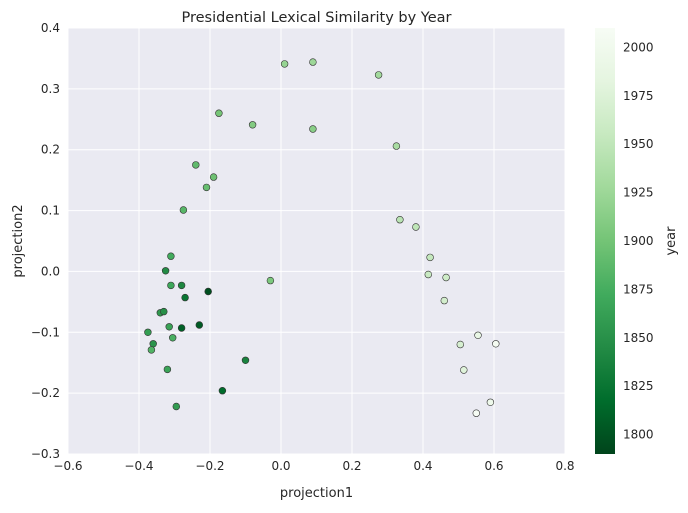  What do you see at coordinates (50, 150) in the screenshot?
I see `y-tick-label: 0.2` at bounding box center [50, 150].